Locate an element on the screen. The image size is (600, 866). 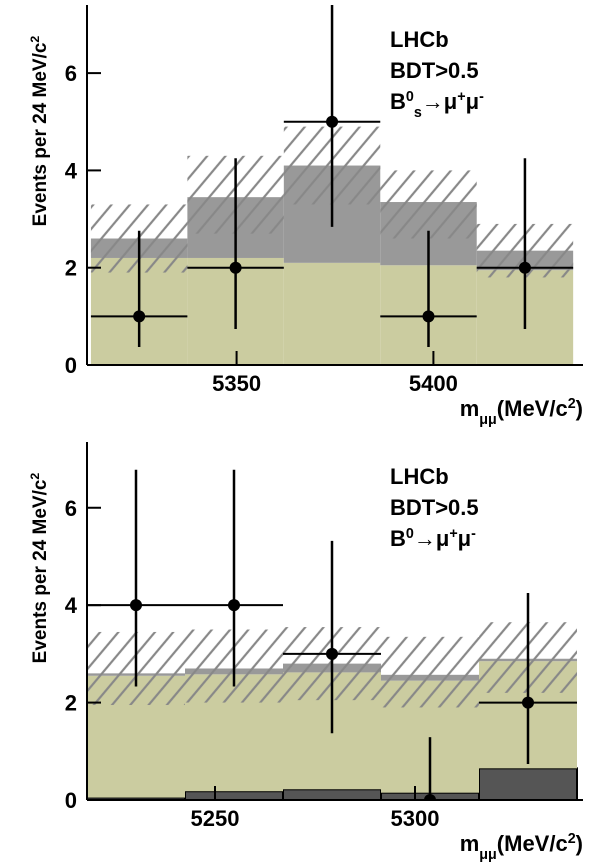
x-tick-label: 5400 is located at coordinates (433, 383).